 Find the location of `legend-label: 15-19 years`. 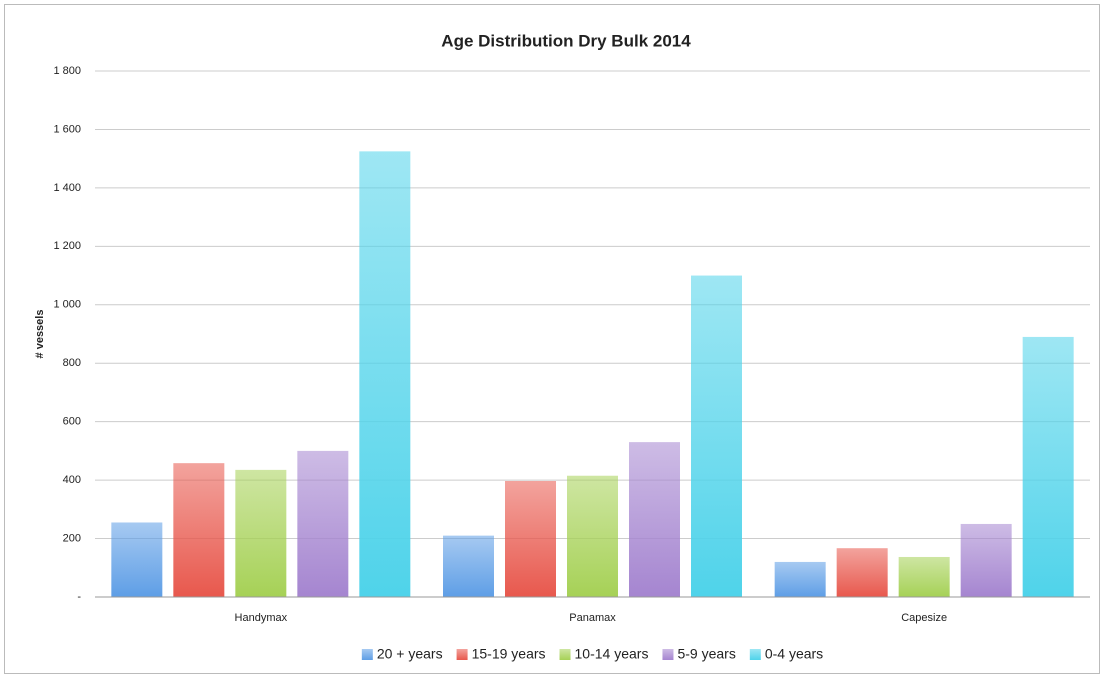

legend-label: 15-19 years is located at coordinates (509, 654).